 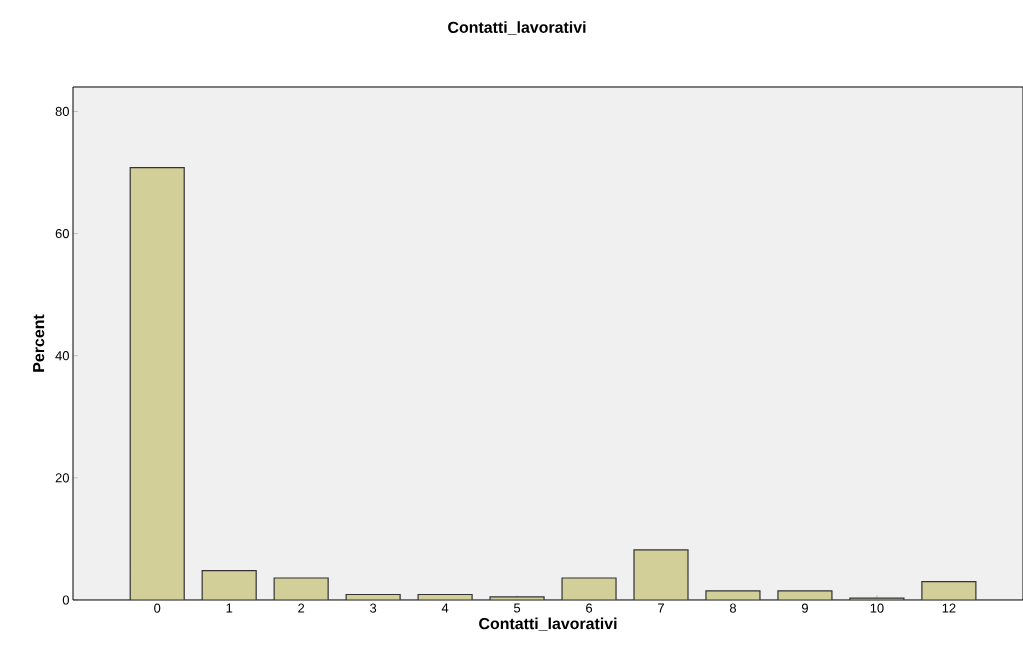 I want to click on x-tick-label: 0, so click(x=157, y=608).